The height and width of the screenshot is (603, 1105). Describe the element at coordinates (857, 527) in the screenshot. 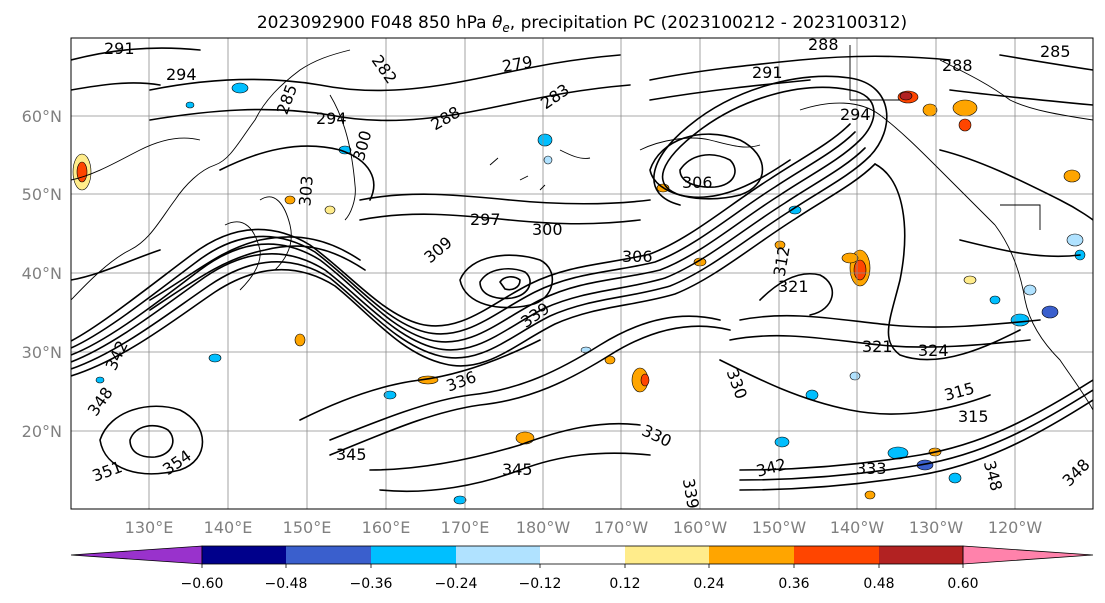

I see `longitude-tick-label: 140°W` at that location.